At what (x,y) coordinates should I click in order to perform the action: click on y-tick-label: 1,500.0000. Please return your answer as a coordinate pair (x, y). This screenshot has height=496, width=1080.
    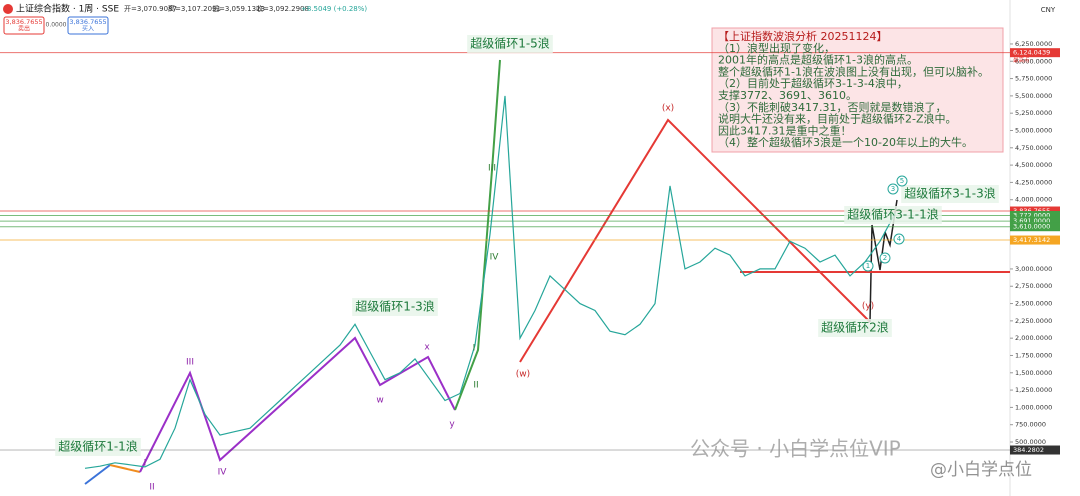
    Looking at the image, I should click on (1033, 373).